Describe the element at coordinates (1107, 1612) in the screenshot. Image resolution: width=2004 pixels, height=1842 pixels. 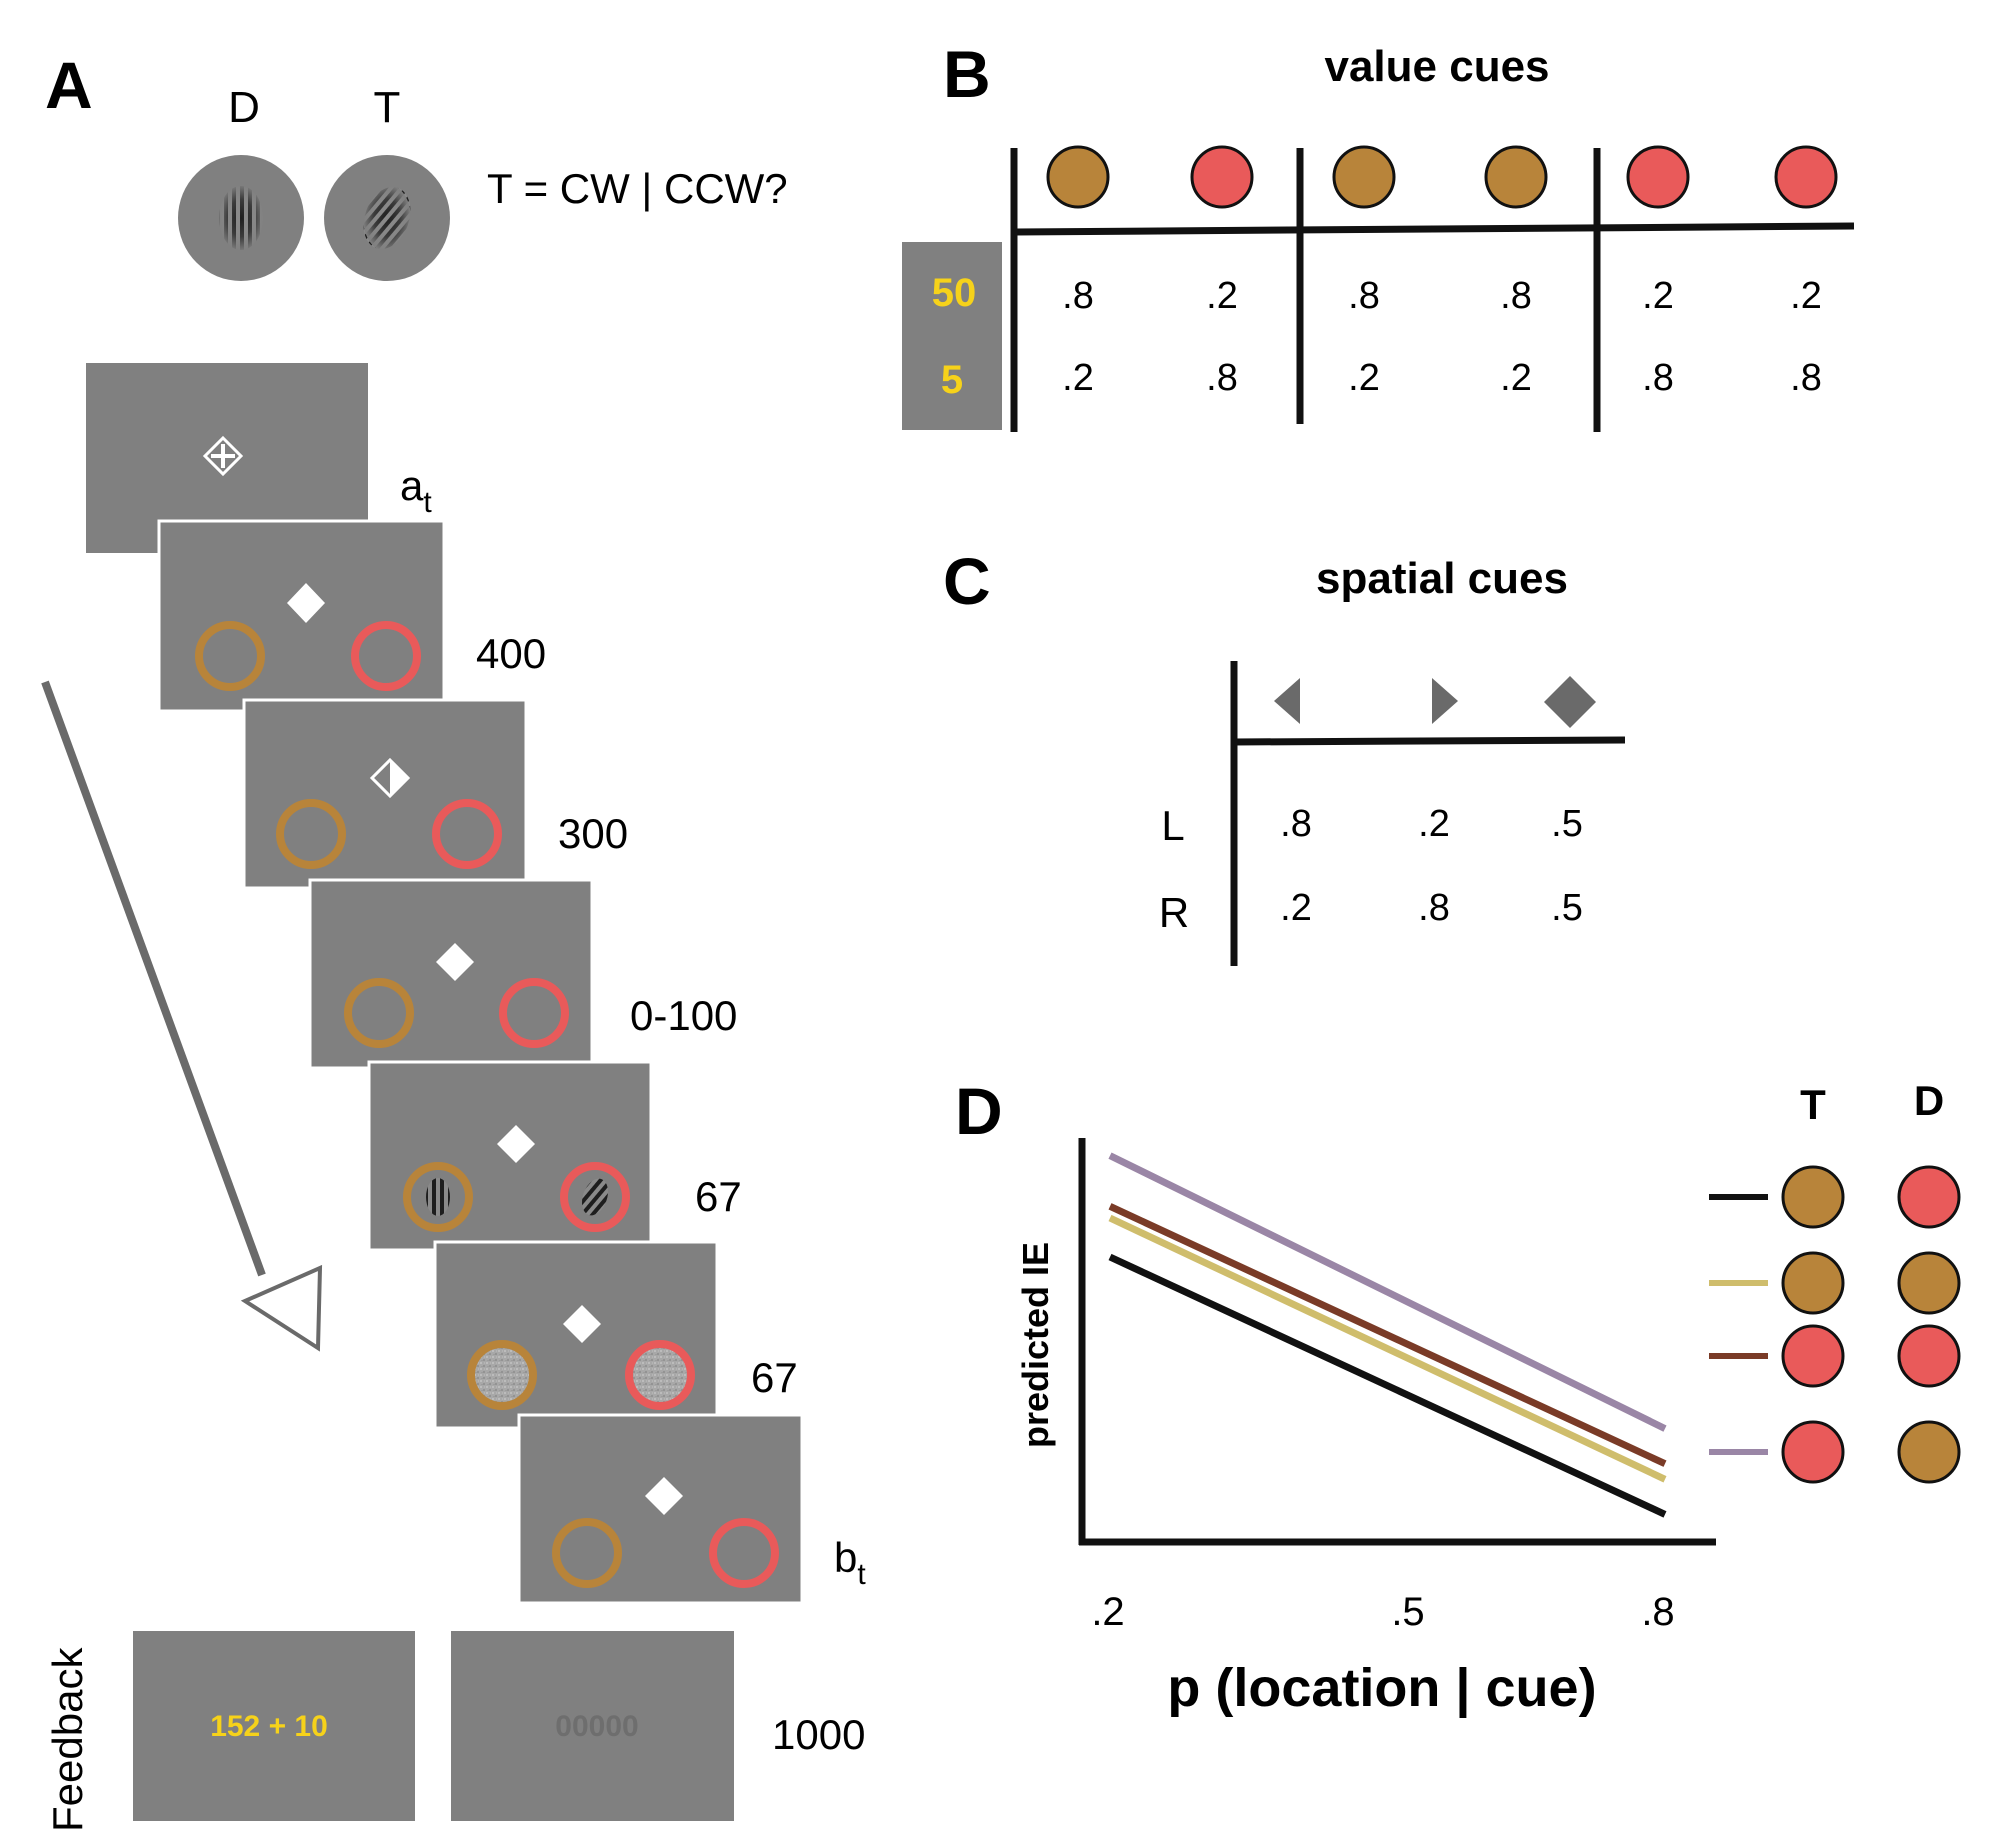
I see `x-tick-label: .2` at that location.